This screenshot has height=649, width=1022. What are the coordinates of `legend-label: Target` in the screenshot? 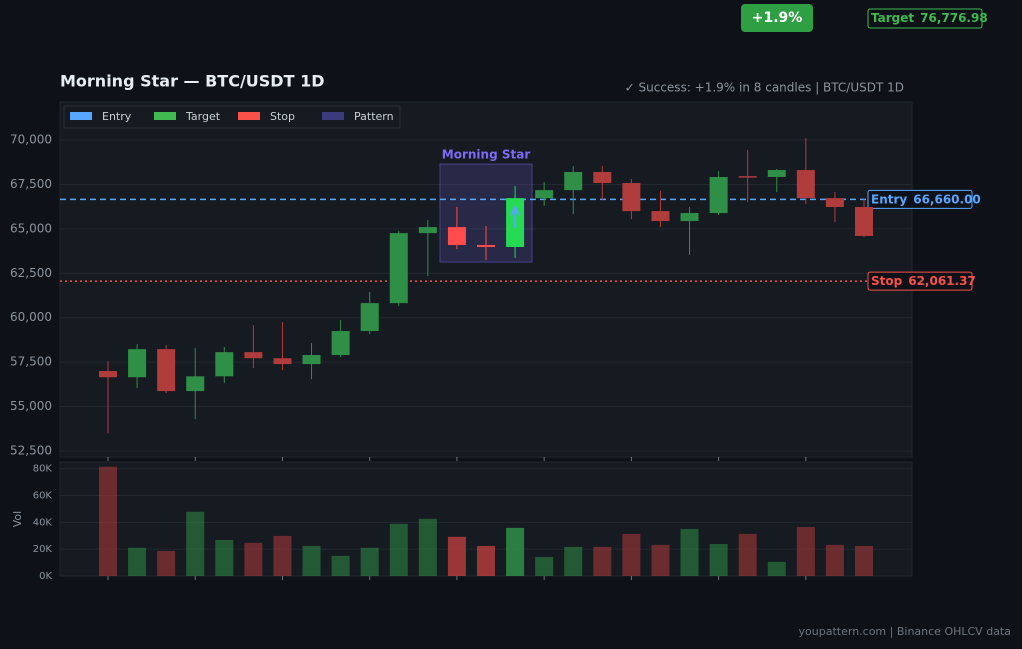 It's located at (203, 116).